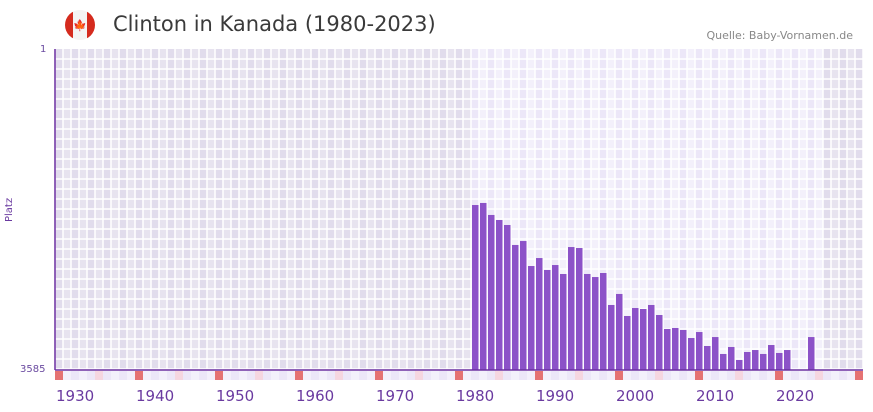 This screenshot has width=873, height=412. I want to click on bar-1991, so click(563, 321).